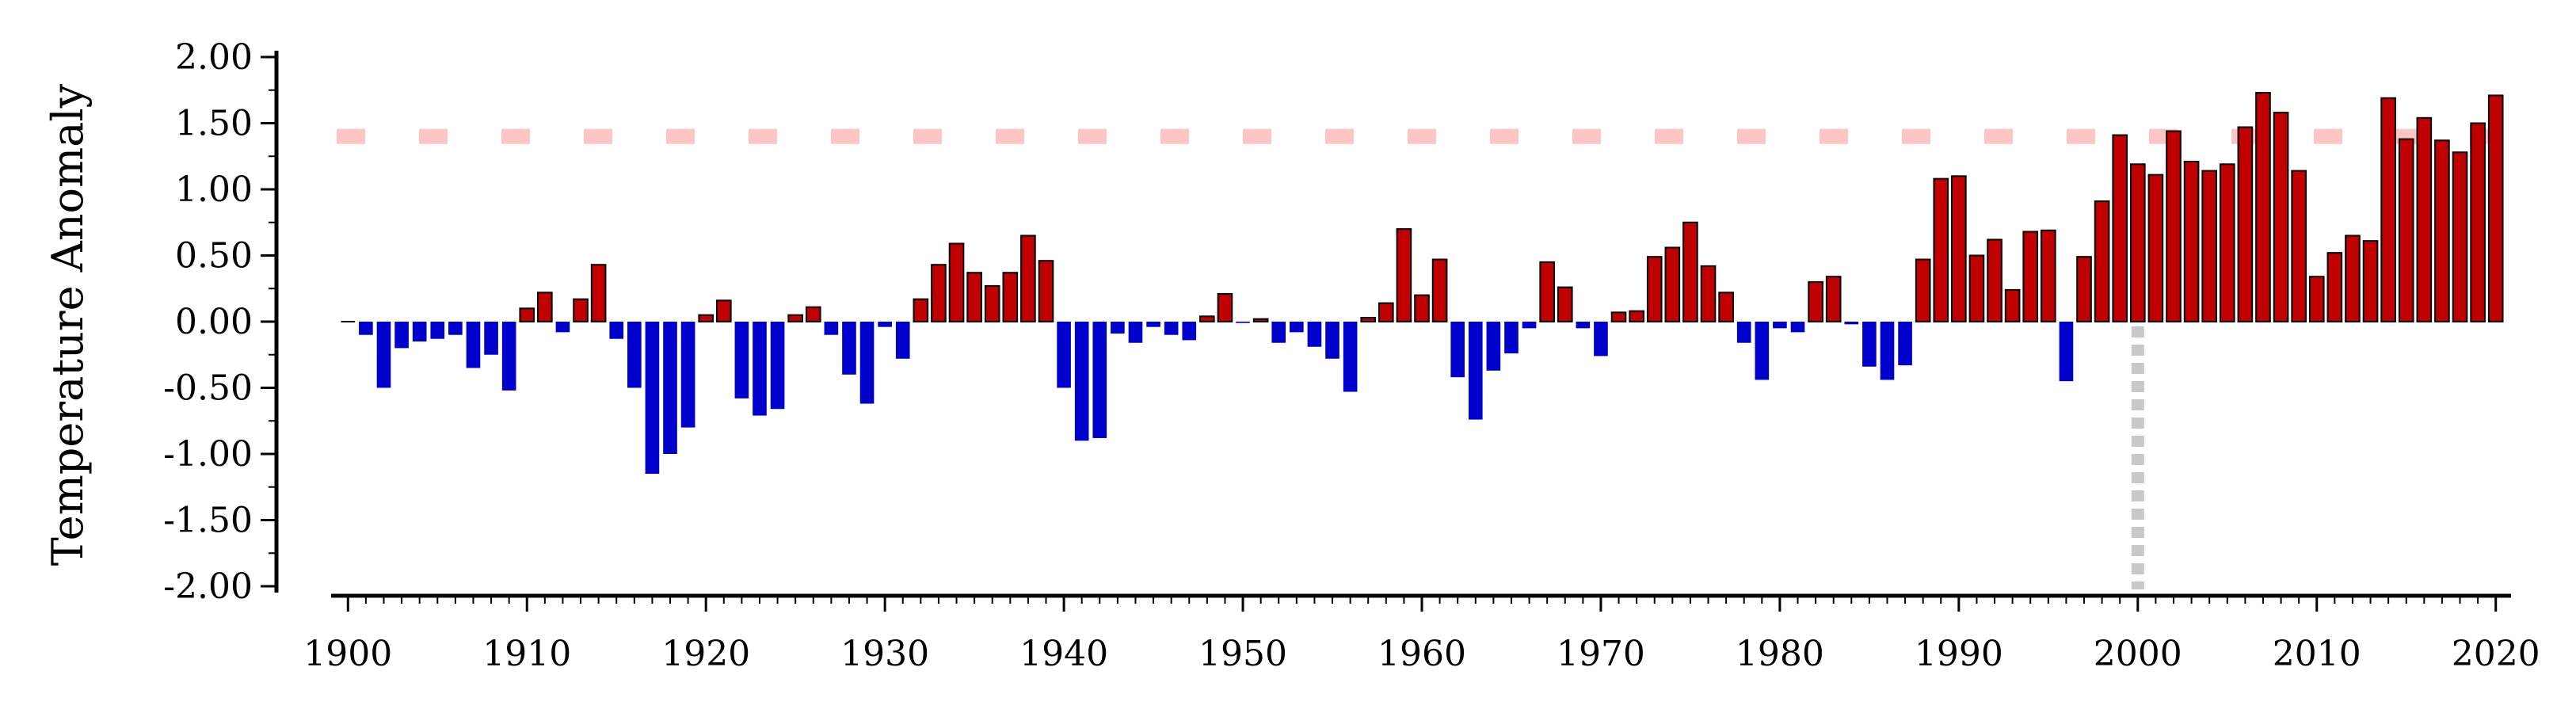  I want to click on bar-1937, so click(1010, 297).